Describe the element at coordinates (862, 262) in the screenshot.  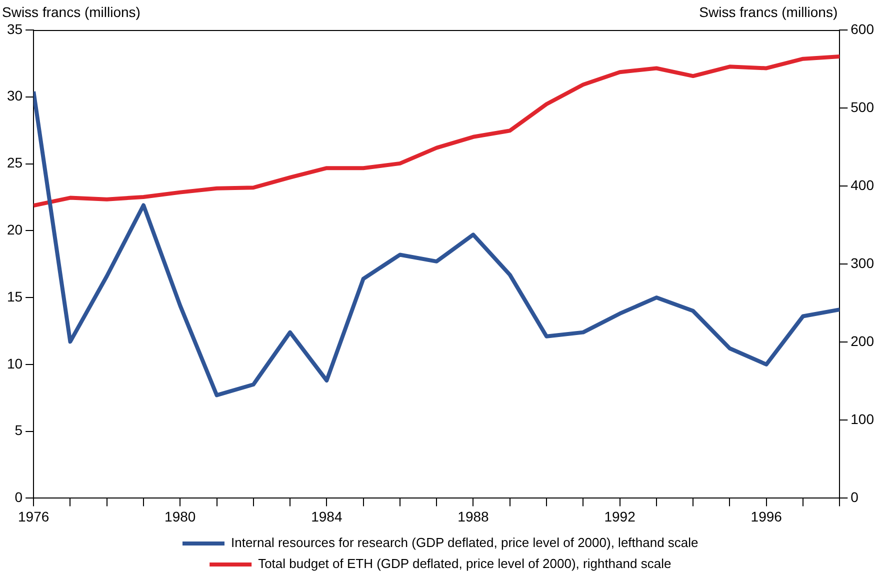
I see `y2-tick-label: 300` at that location.